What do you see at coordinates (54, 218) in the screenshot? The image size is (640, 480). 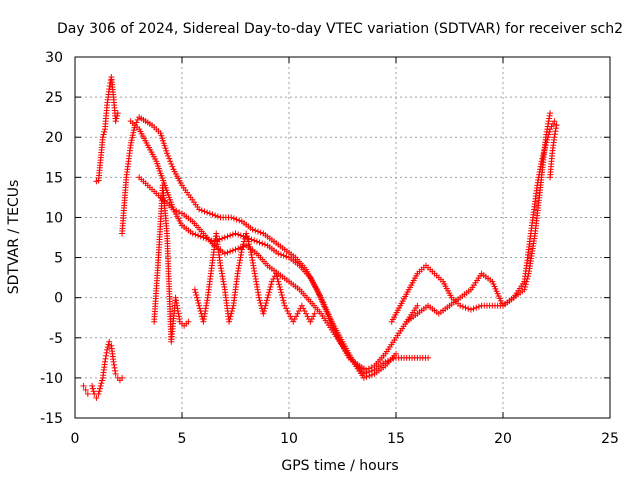 I see `y-tick-label: 10` at bounding box center [54, 218].